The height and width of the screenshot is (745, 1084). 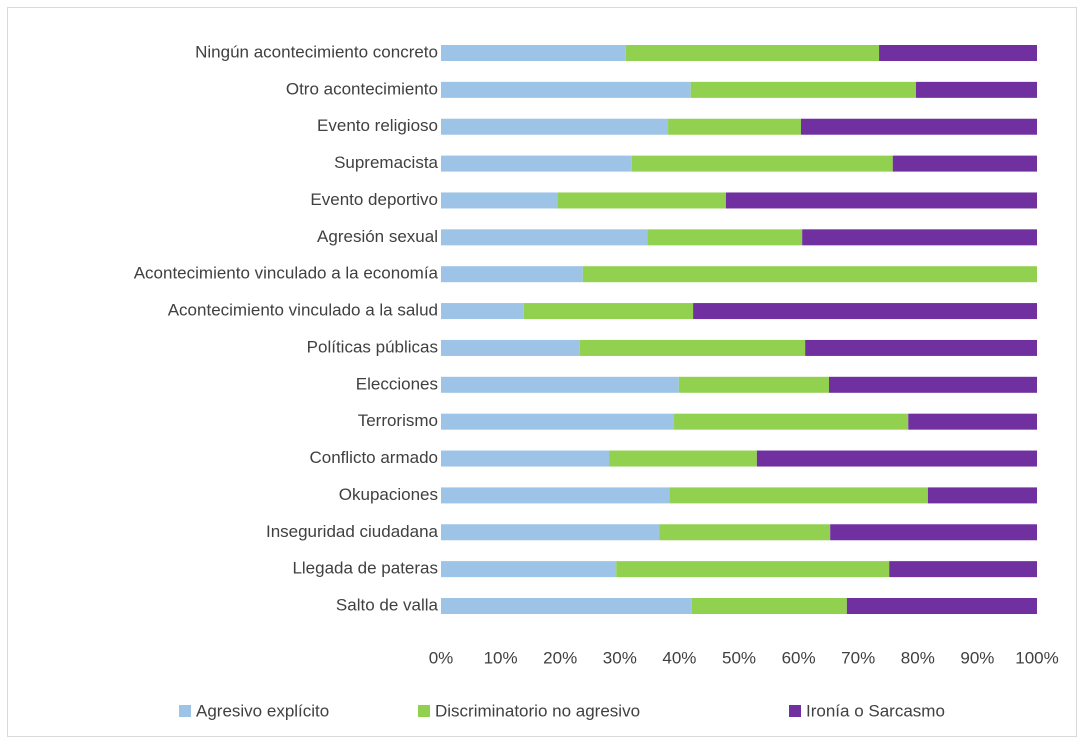 I want to click on x-tick-label: 100%, so click(x=1036, y=657).